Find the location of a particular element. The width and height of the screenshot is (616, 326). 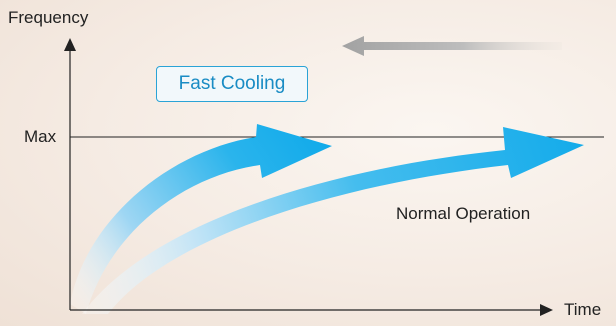

y-axis-label: Frequency is located at coordinates (48, 17).